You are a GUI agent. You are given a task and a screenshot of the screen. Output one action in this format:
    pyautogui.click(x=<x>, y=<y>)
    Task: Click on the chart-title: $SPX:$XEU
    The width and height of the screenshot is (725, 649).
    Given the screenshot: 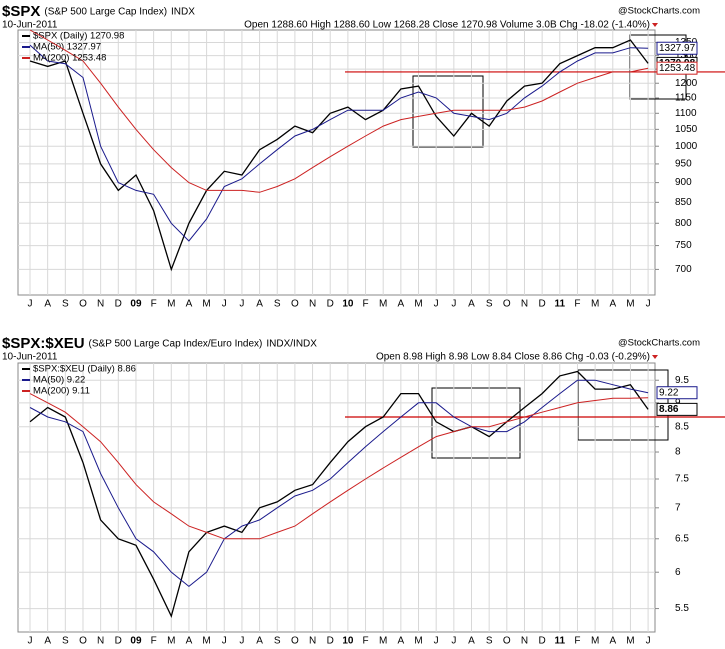 What is the action you would take?
    pyautogui.click(x=43, y=343)
    